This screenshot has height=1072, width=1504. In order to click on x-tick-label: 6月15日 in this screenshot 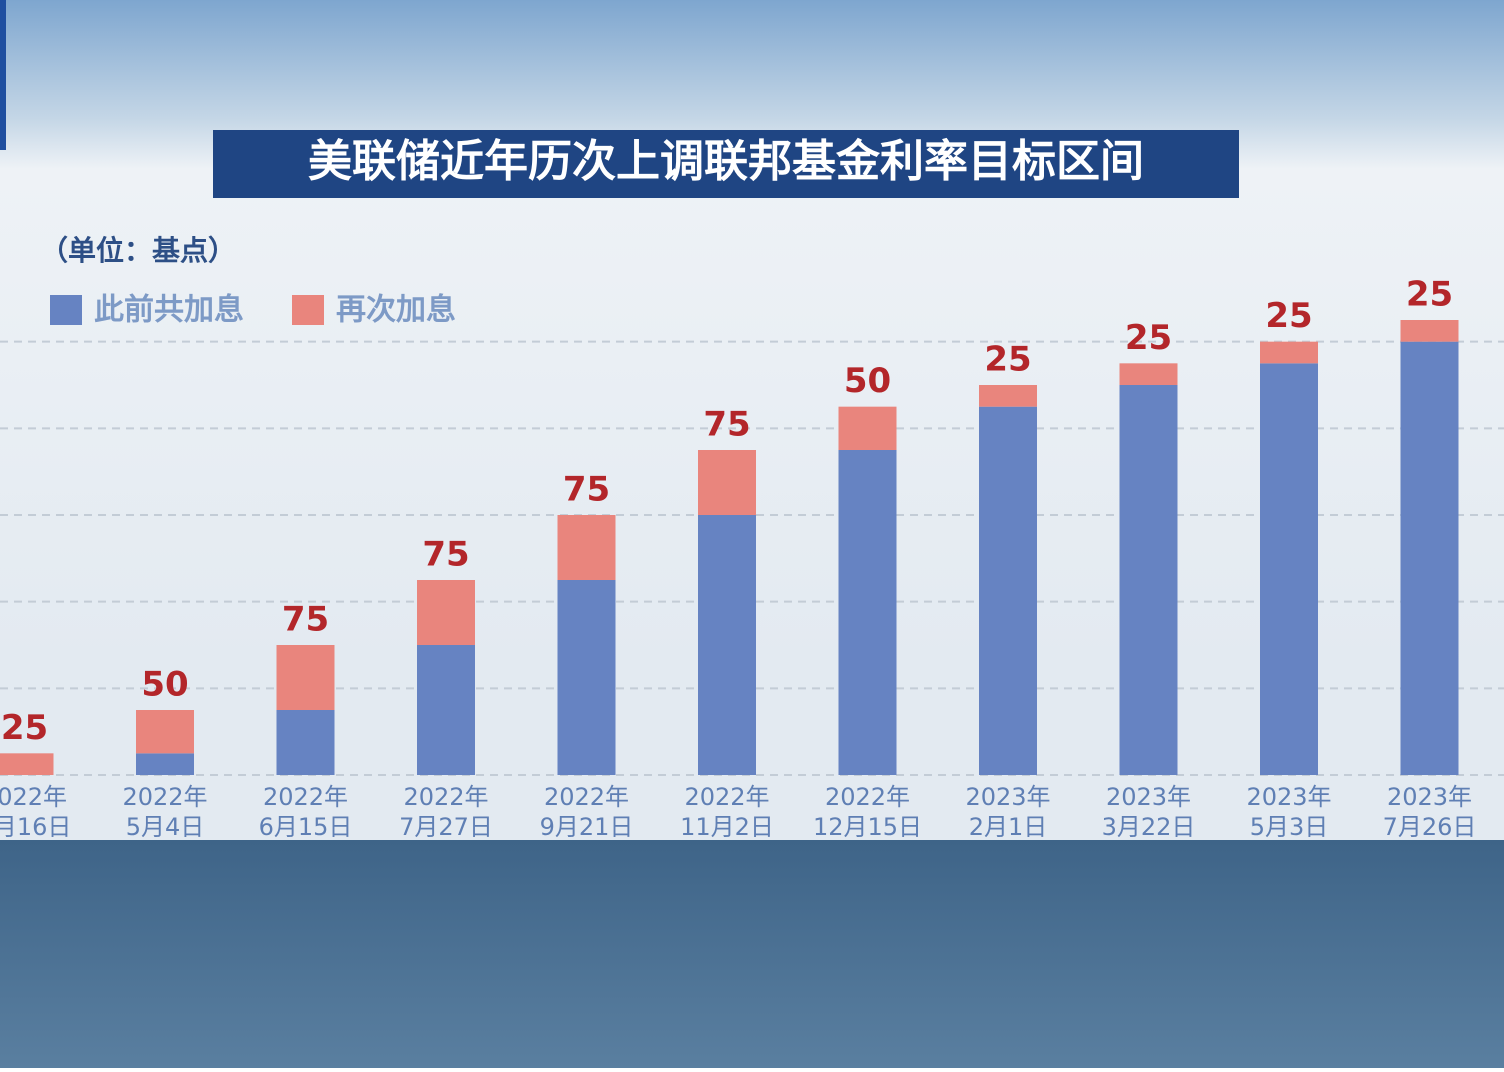, I will do `click(306, 827)`.